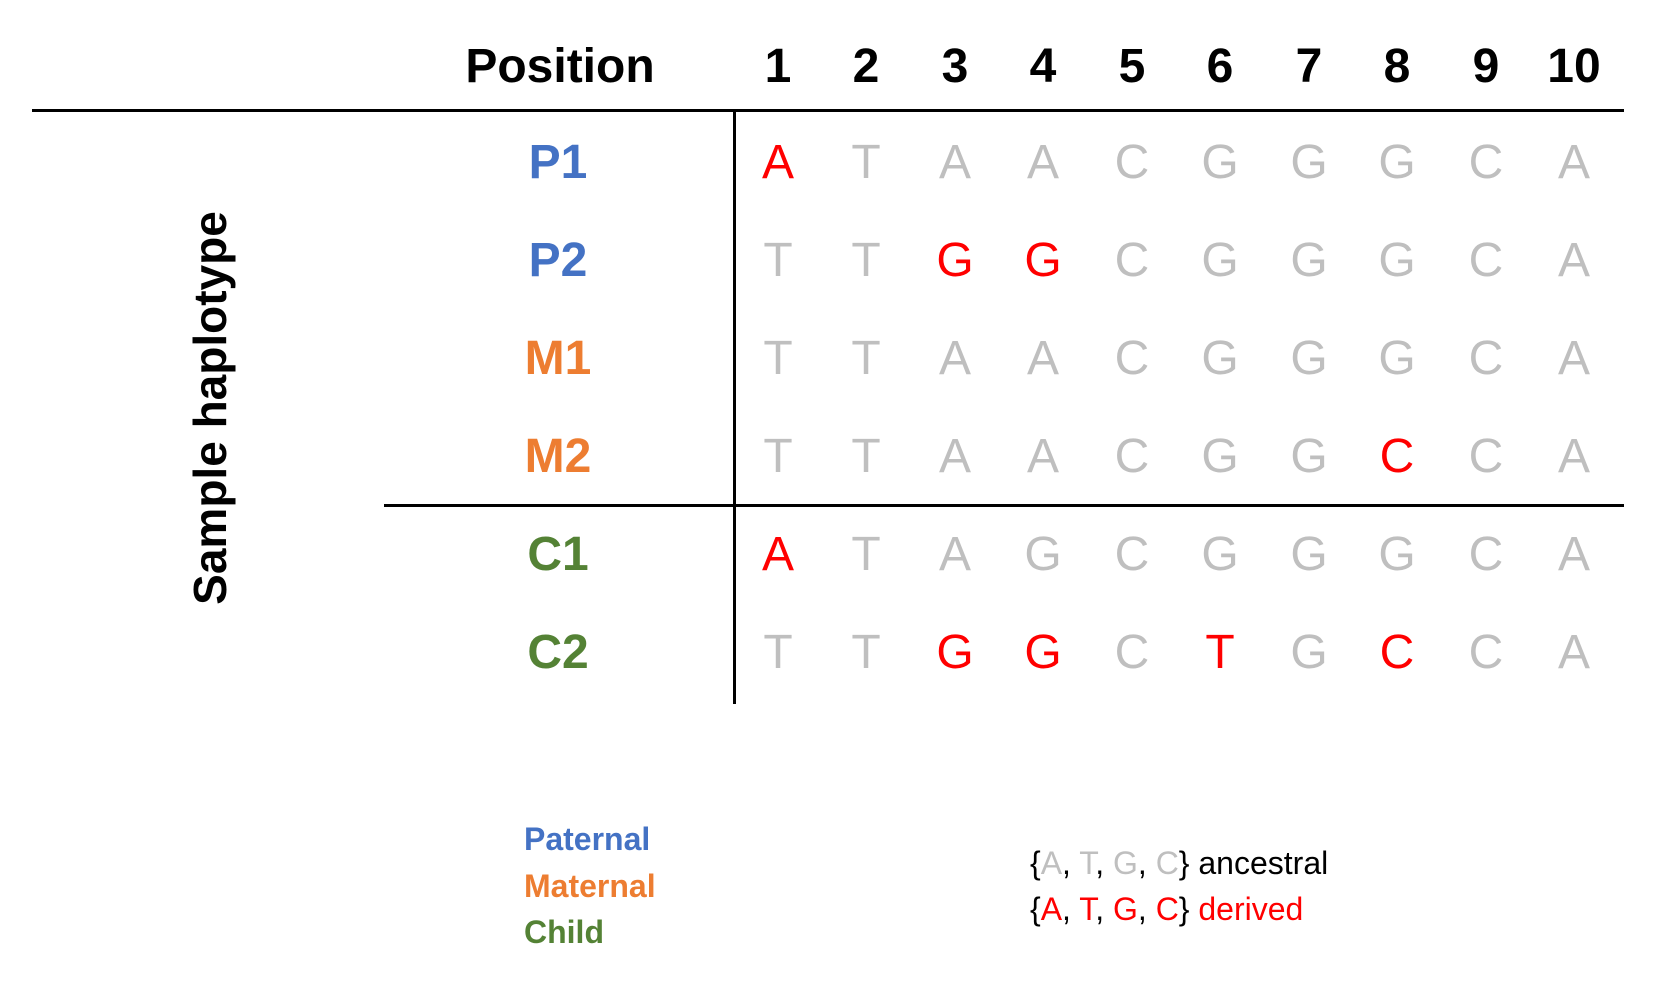 The height and width of the screenshot is (986, 1656). Describe the element at coordinates (1132, 66) in the screenshot. I see `position-number: 5` at that location.